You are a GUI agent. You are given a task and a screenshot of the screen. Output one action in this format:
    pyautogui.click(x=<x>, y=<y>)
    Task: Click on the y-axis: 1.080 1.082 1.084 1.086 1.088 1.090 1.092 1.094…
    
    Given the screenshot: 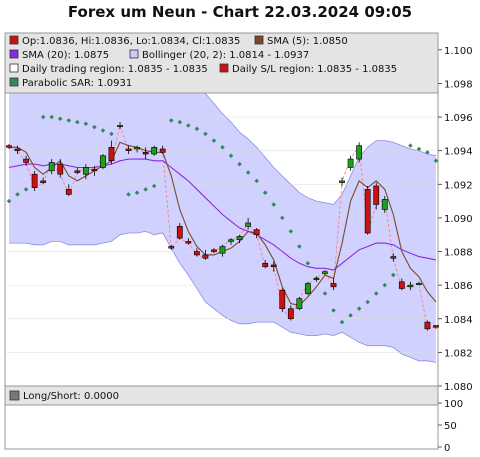 What is the action you would take?
    pyautogui.click(x=455, y=219)
    